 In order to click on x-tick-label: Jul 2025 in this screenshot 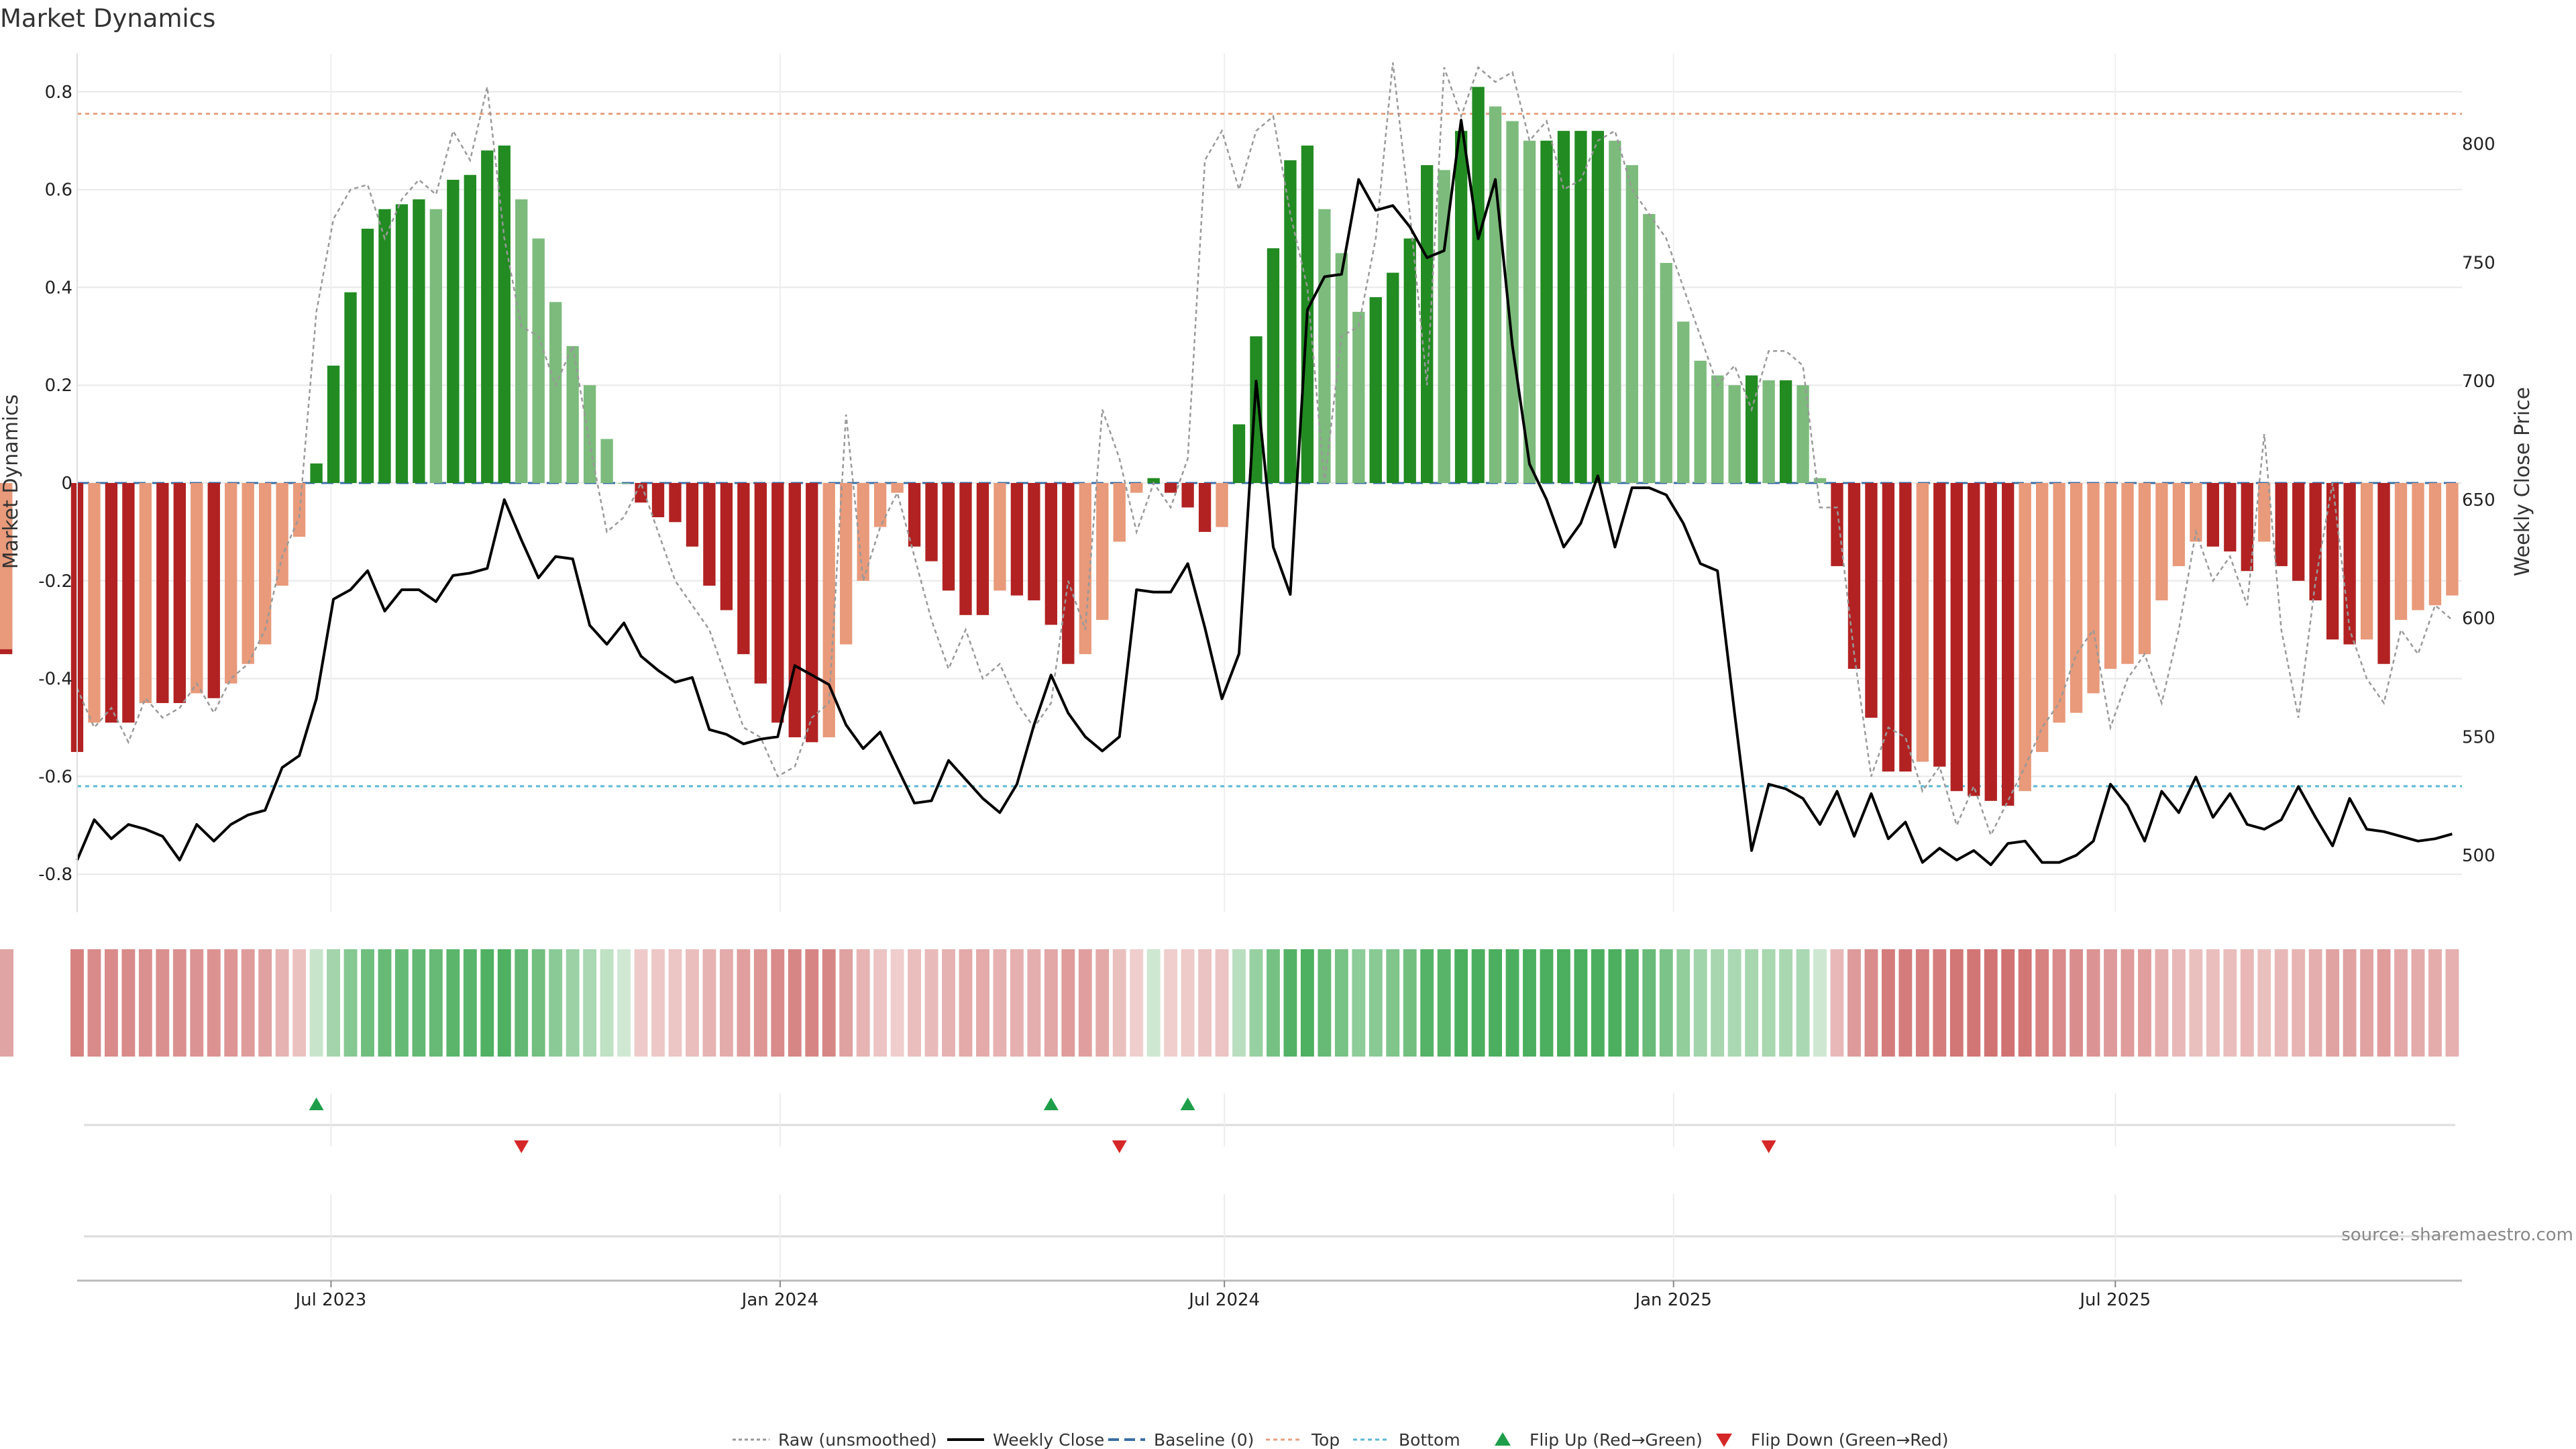, I will do `click(2114, 1300)`.